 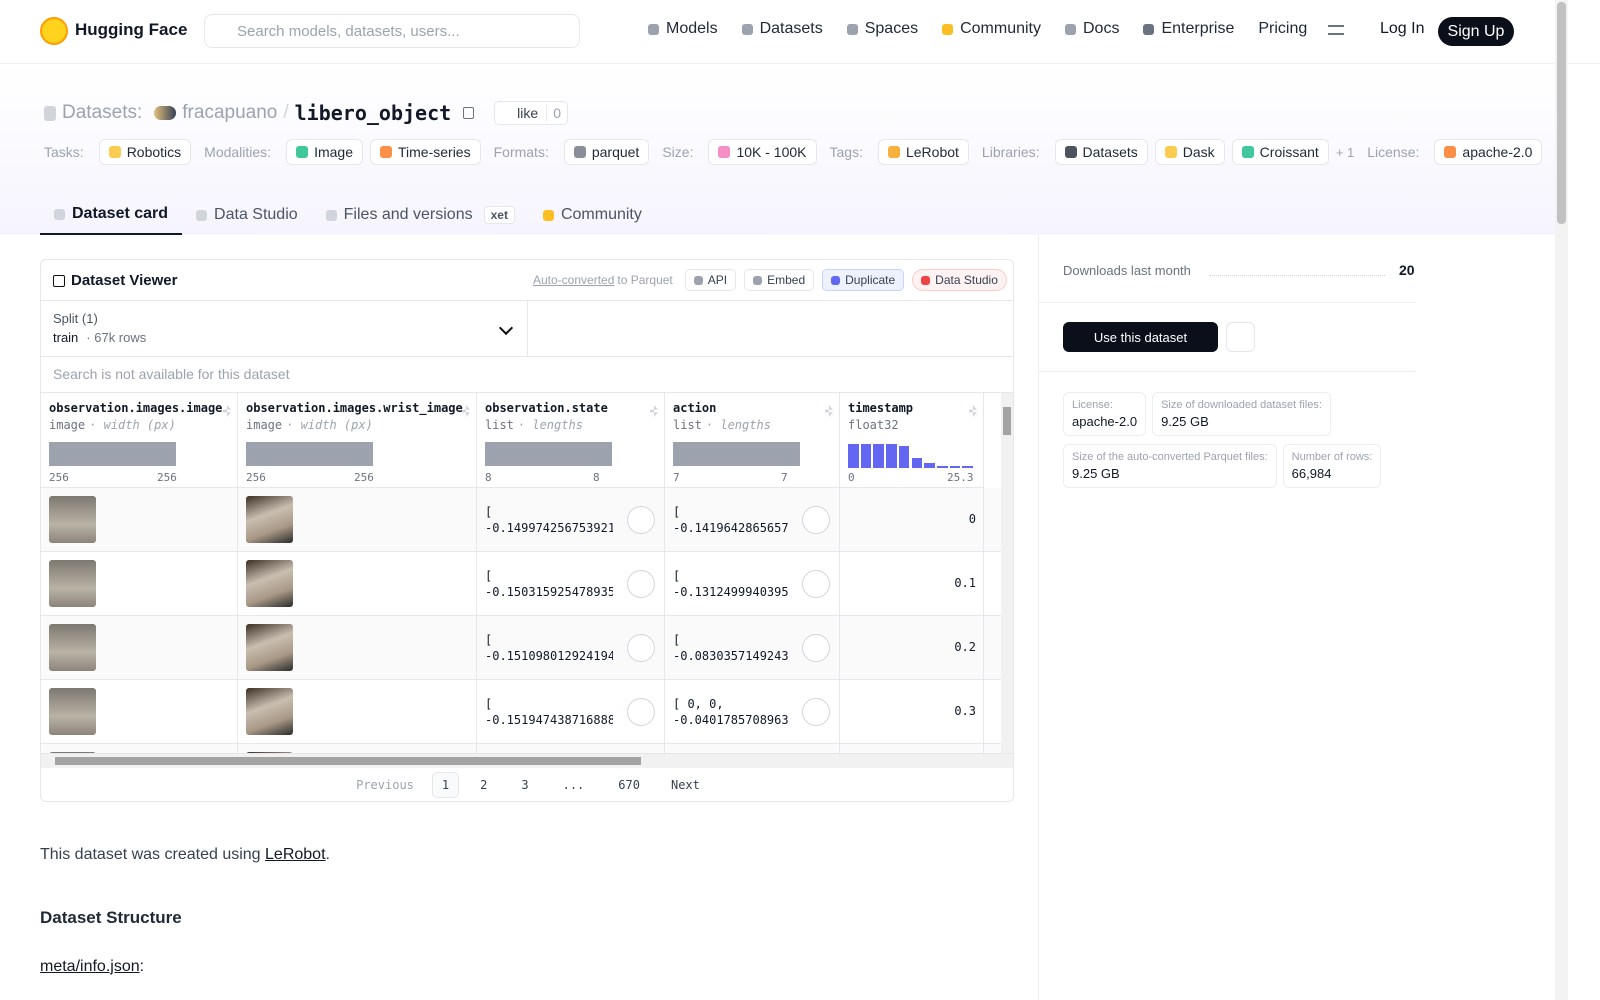 What do you see at coordinates (484, 785) in the screenshot?
I see `page: 2` at bounding box center [484, 785].